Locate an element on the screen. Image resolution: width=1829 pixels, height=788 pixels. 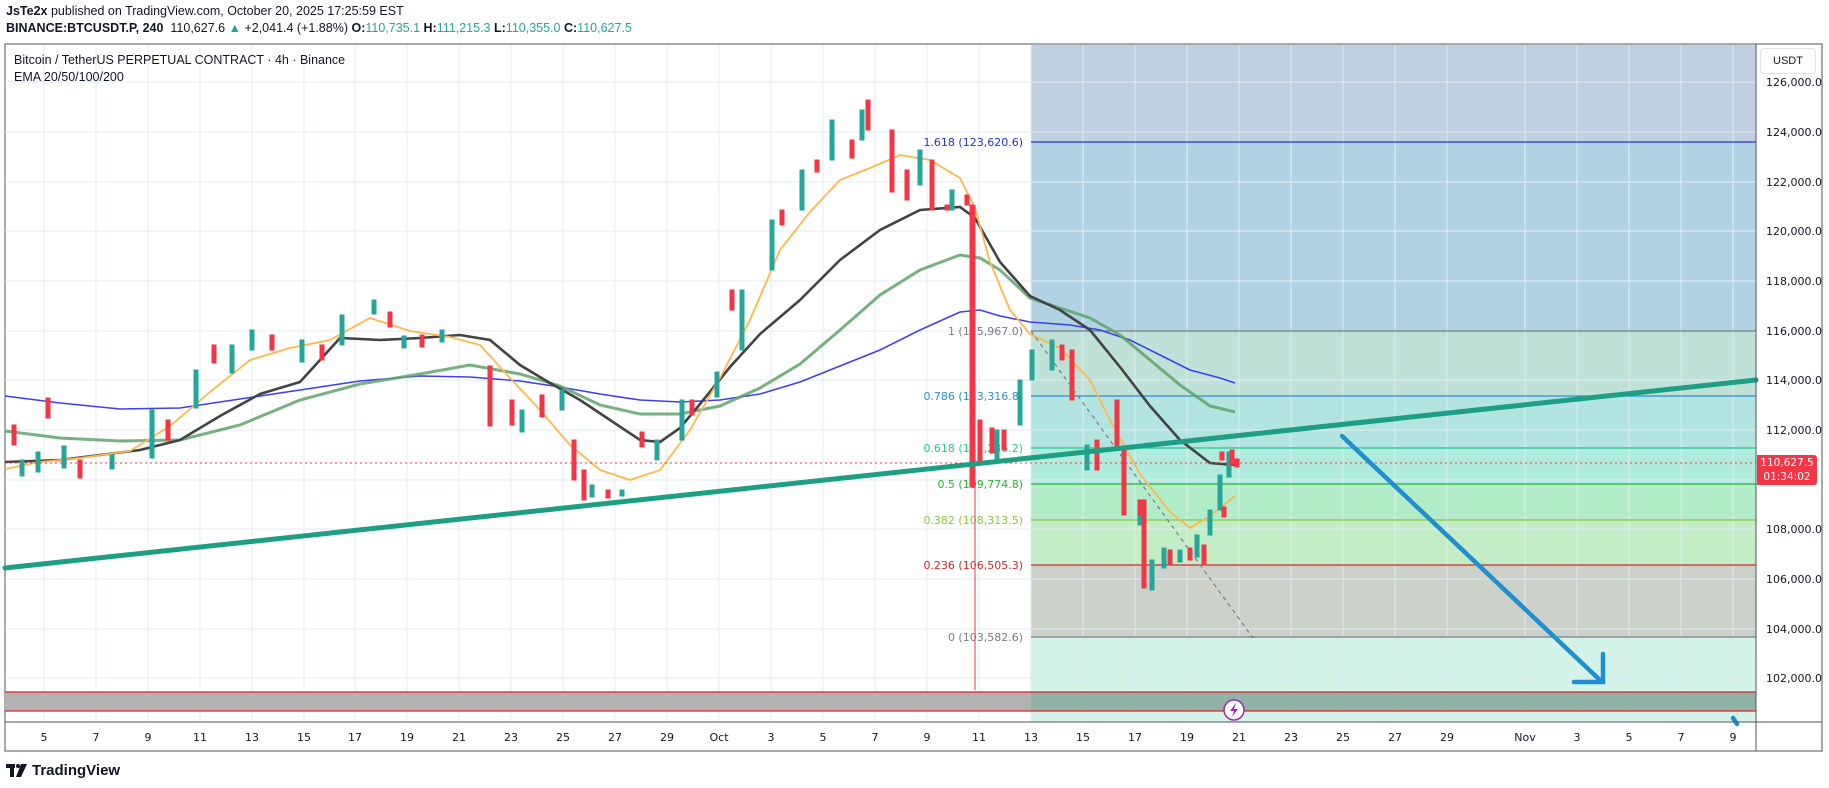
last-price-tag: 110,627.5 01:34:02 is located at coordinates (1787, 470).